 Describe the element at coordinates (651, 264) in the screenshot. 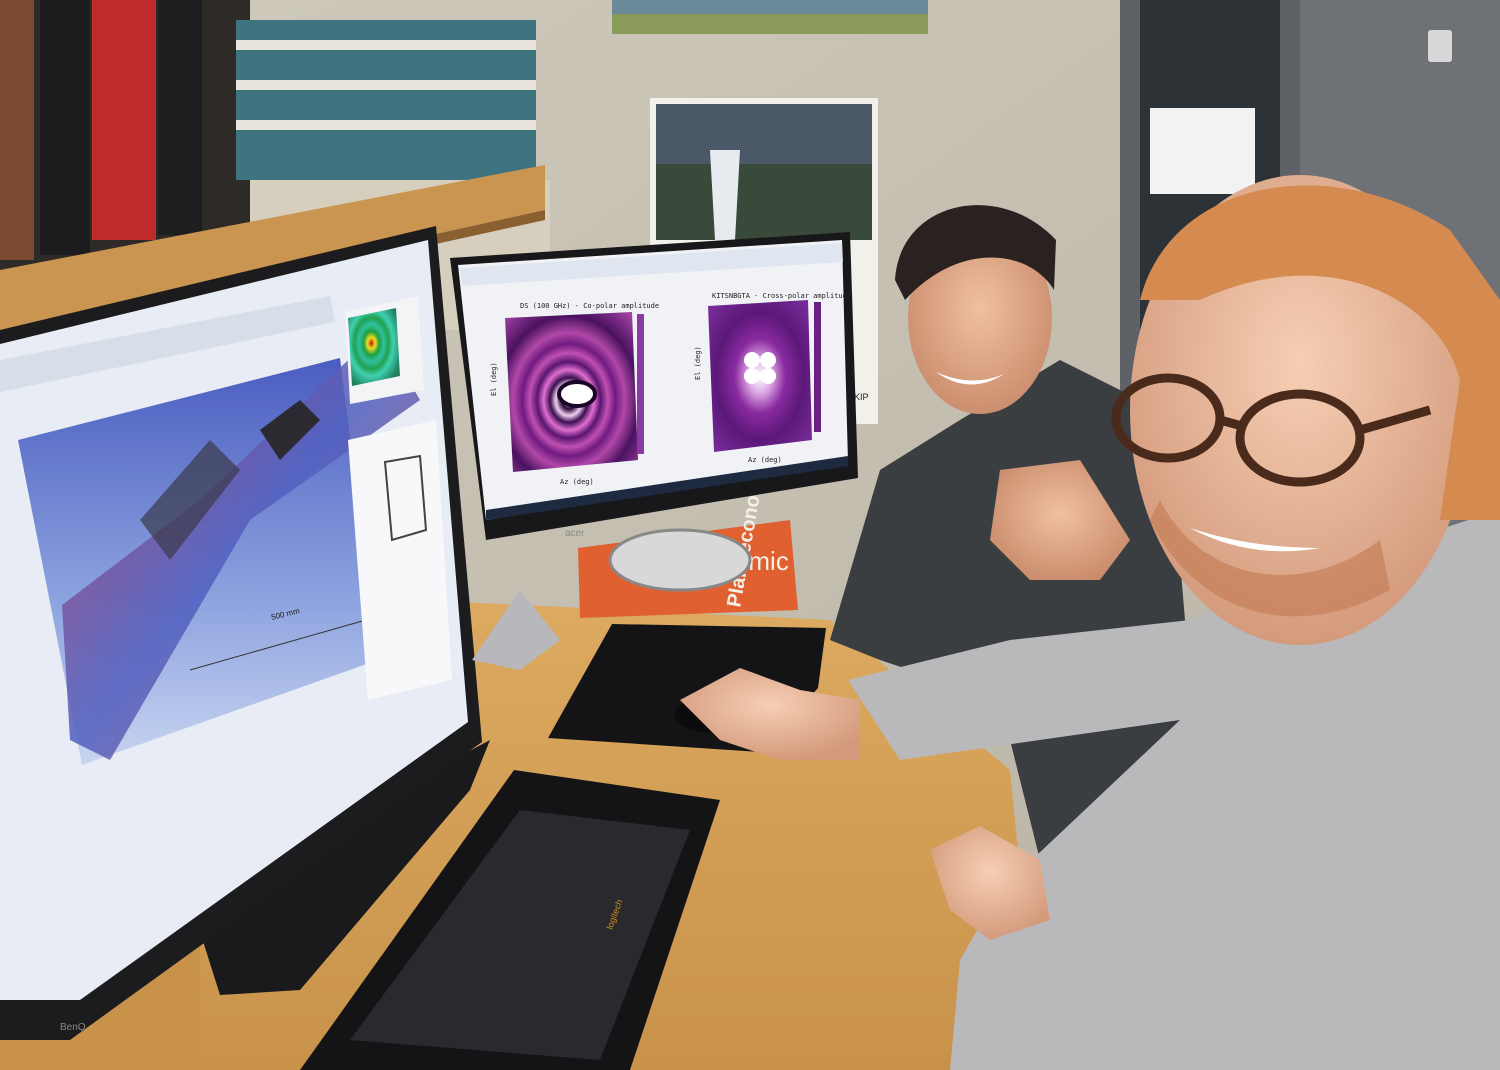

I see `right-monitor-toolbar` at that location.